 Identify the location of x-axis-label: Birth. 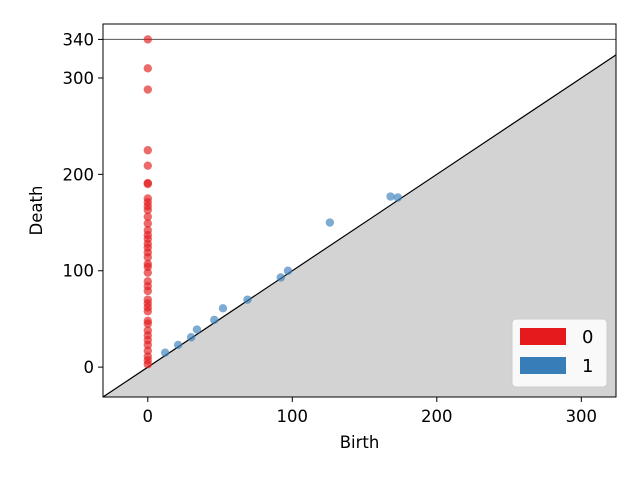
(360, 442).